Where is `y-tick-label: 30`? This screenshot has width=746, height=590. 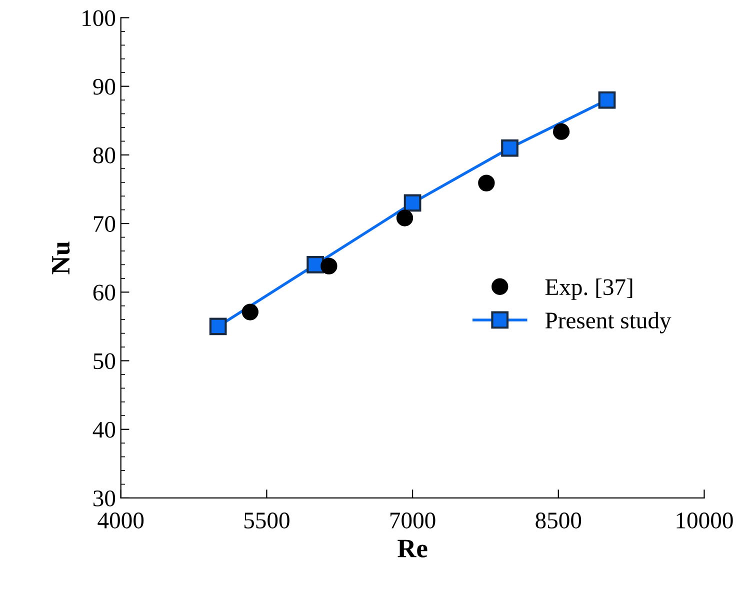
y-tick-label: 30 is located at coordinates (105, 498).